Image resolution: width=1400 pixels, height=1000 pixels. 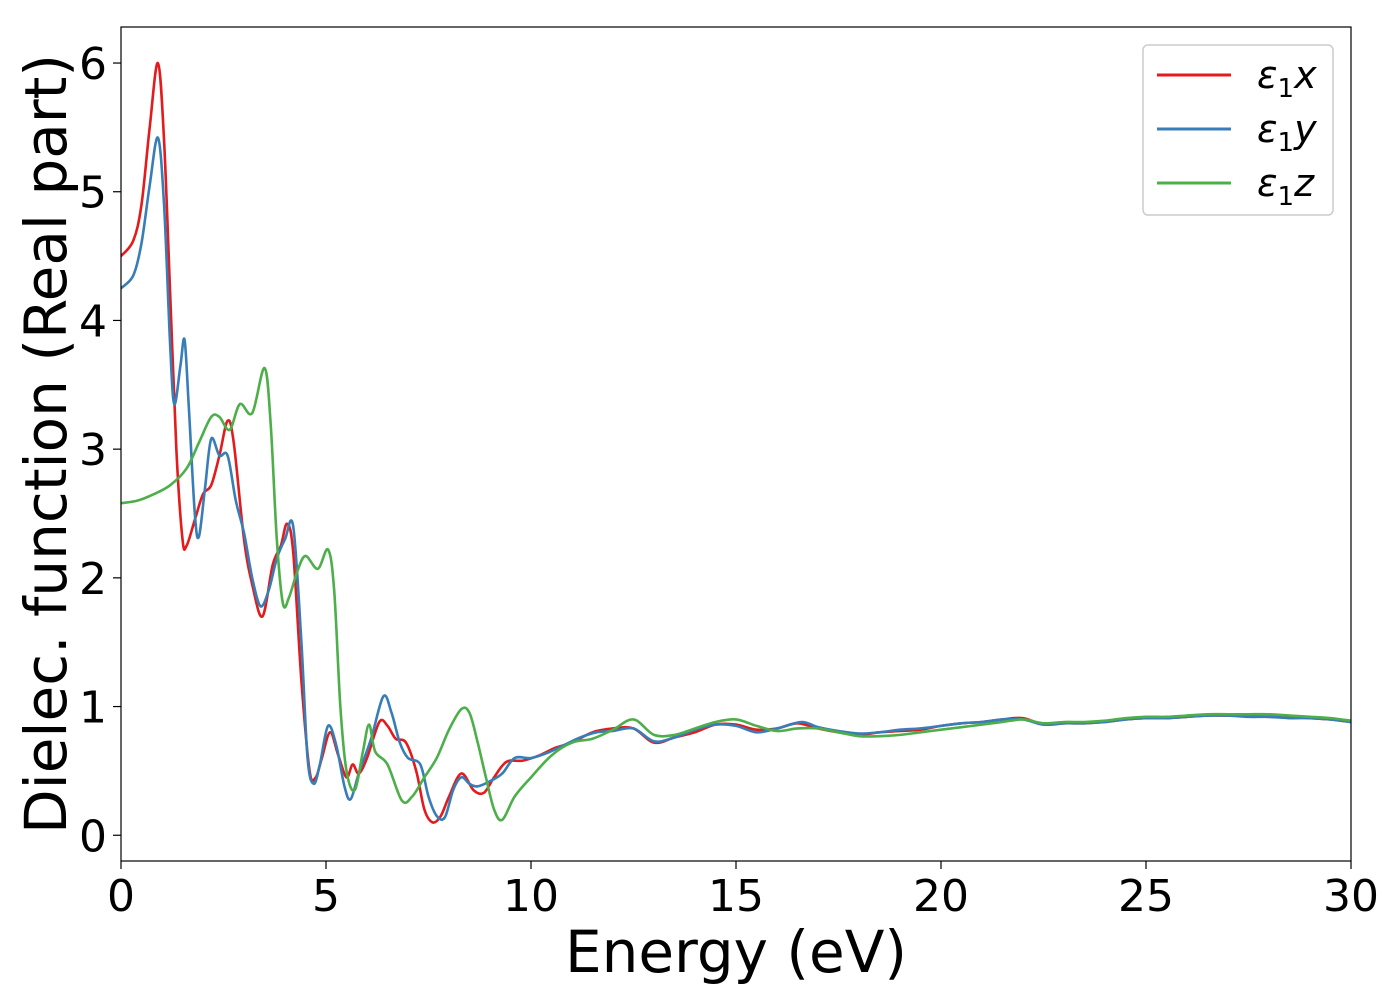 I want to click on y-axis-label: Dielec. function (Real part), so click(x=46, y=444).